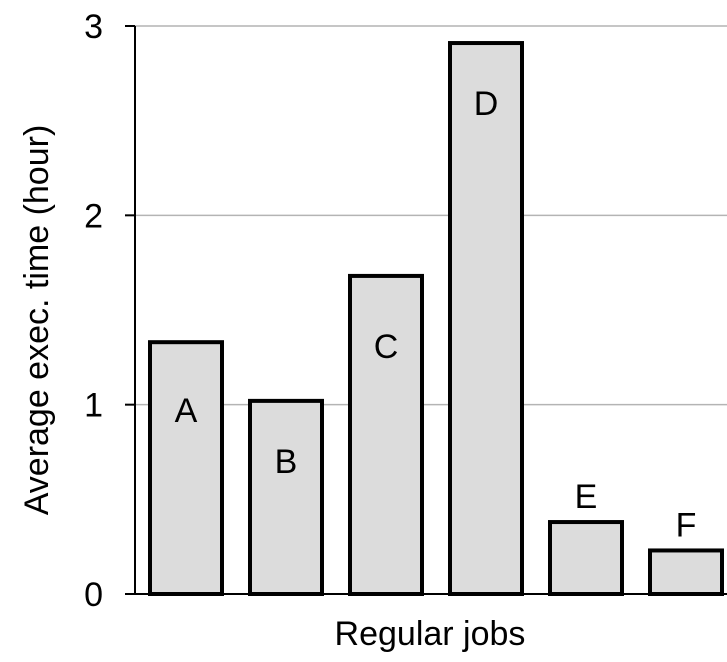 This screenshot has height=662, width=727. Describe the element at coordinates (586, 558) in the screenshot. I see `bar-e` at that location.